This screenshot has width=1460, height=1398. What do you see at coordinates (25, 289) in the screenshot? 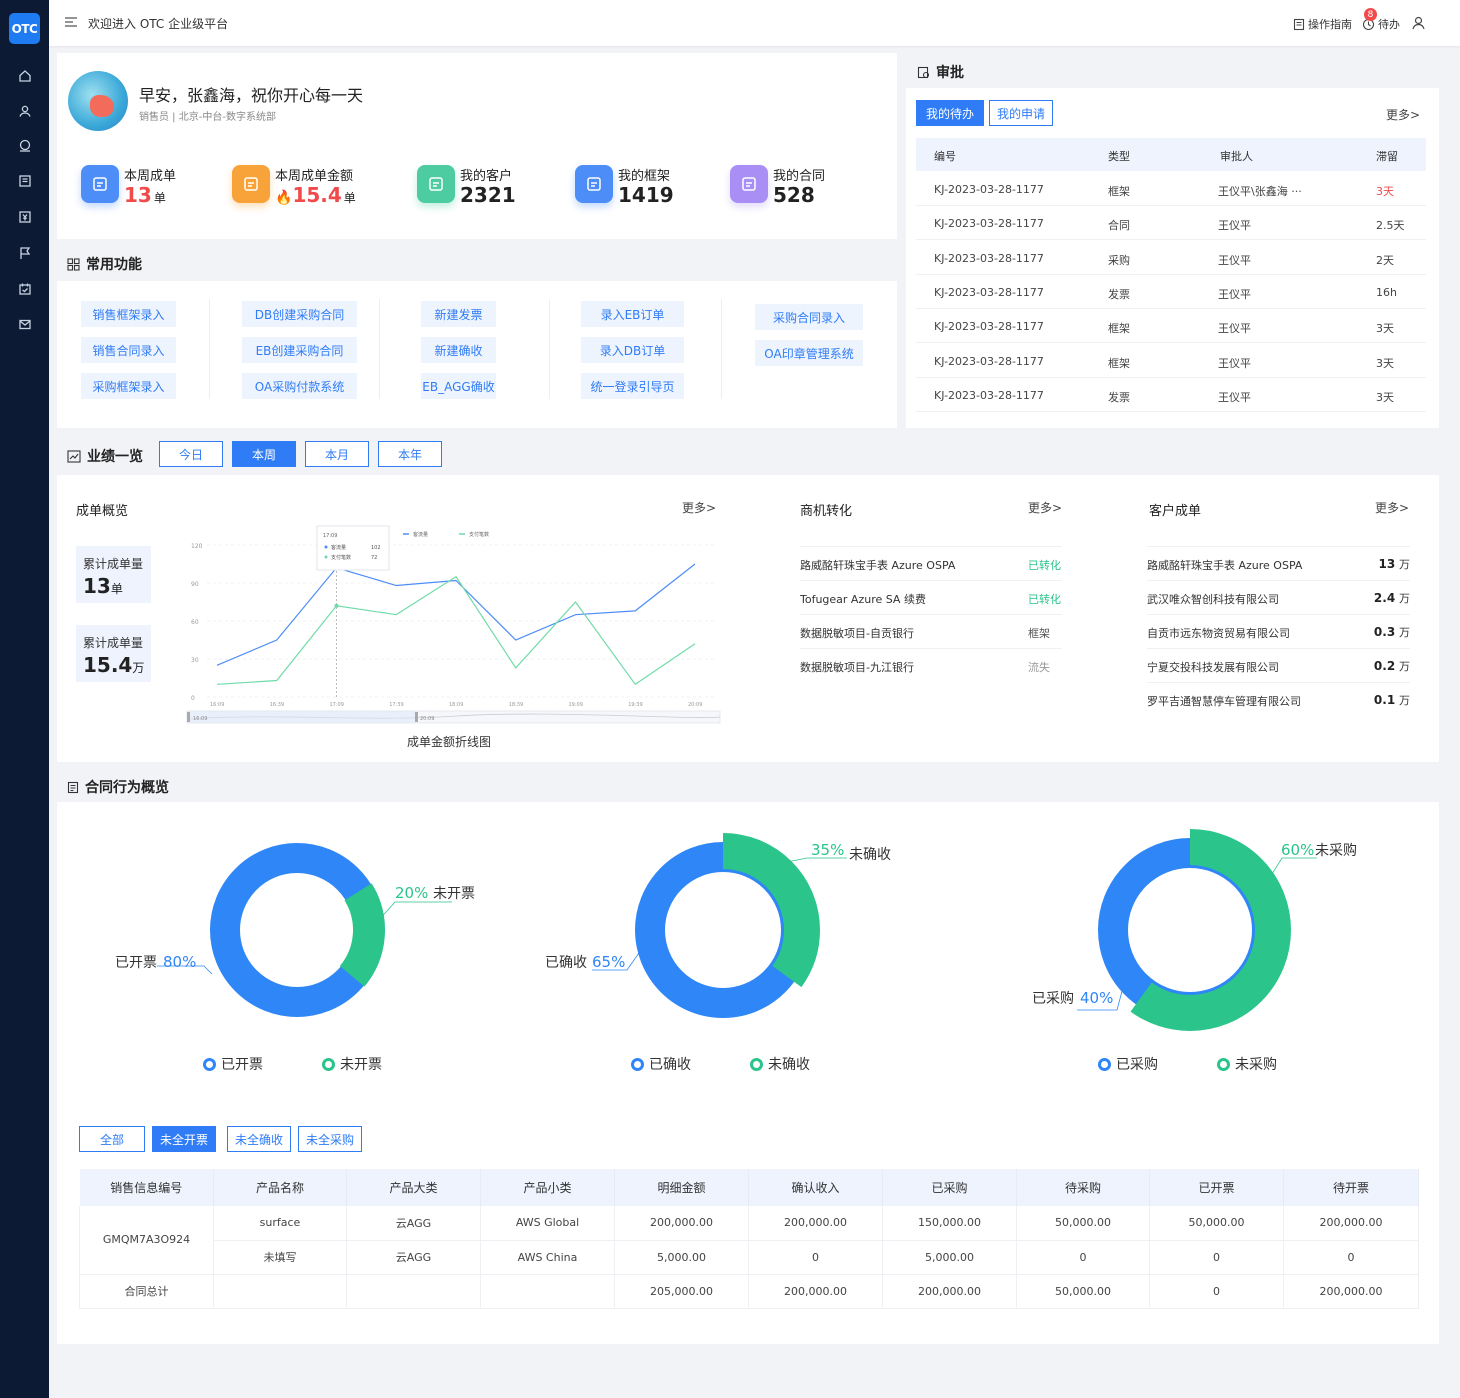
I see `calendar-icon` at bounding box center [25, 289].